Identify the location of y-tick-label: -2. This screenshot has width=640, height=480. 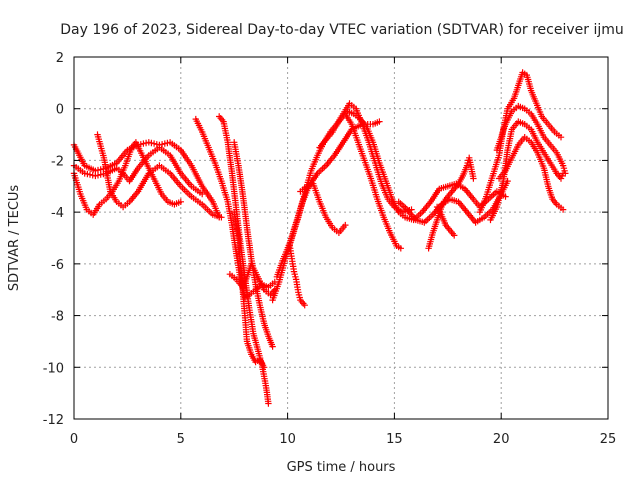
(57, 161).